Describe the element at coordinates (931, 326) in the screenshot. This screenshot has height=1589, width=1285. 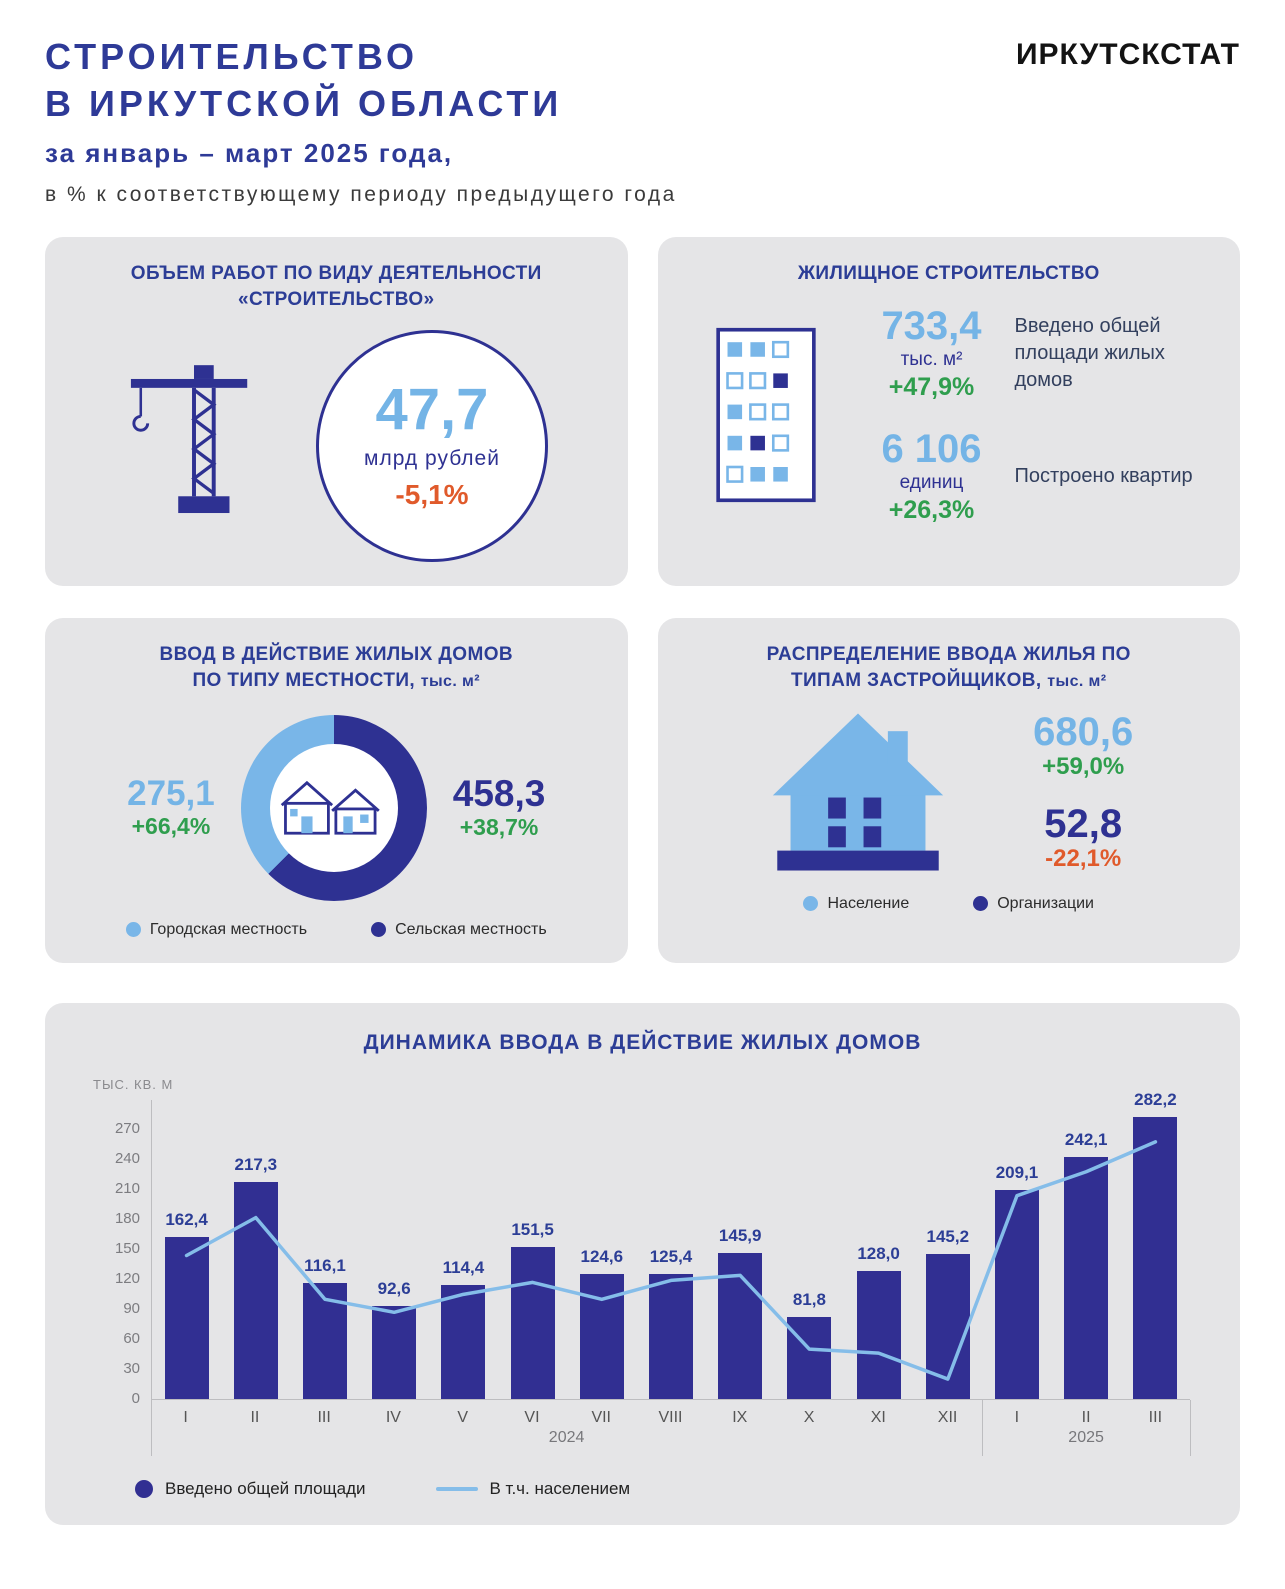
I see `housing-area-value: 733,4` at that location.